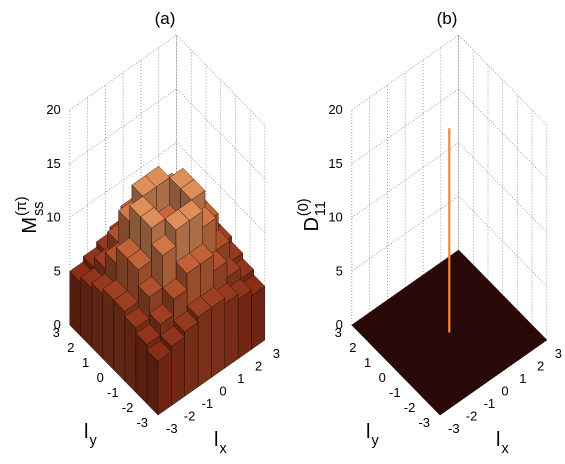 This screenshot has width=565, height=464. What do you see at coordinates (113, 392) in the screenshot?
I see `y-tick-label: -1` at bounding box center [113, 392].